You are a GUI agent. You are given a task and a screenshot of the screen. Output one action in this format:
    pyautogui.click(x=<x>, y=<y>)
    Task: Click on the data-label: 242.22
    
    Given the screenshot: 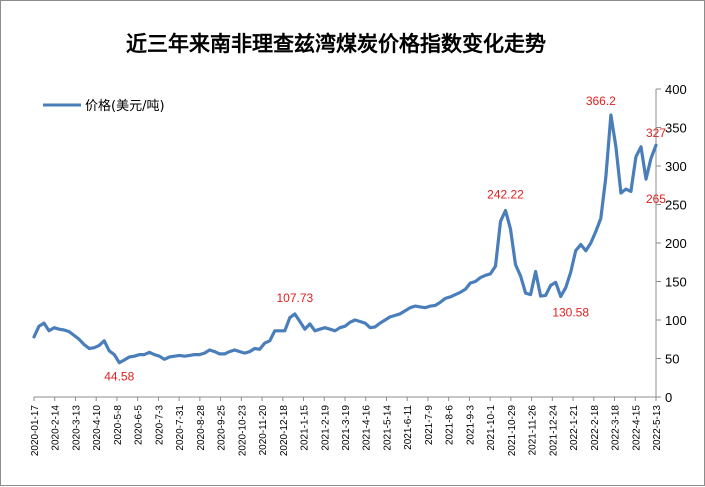 What is the action you would take?
    pyautogui.click(x=505, y=194)
    